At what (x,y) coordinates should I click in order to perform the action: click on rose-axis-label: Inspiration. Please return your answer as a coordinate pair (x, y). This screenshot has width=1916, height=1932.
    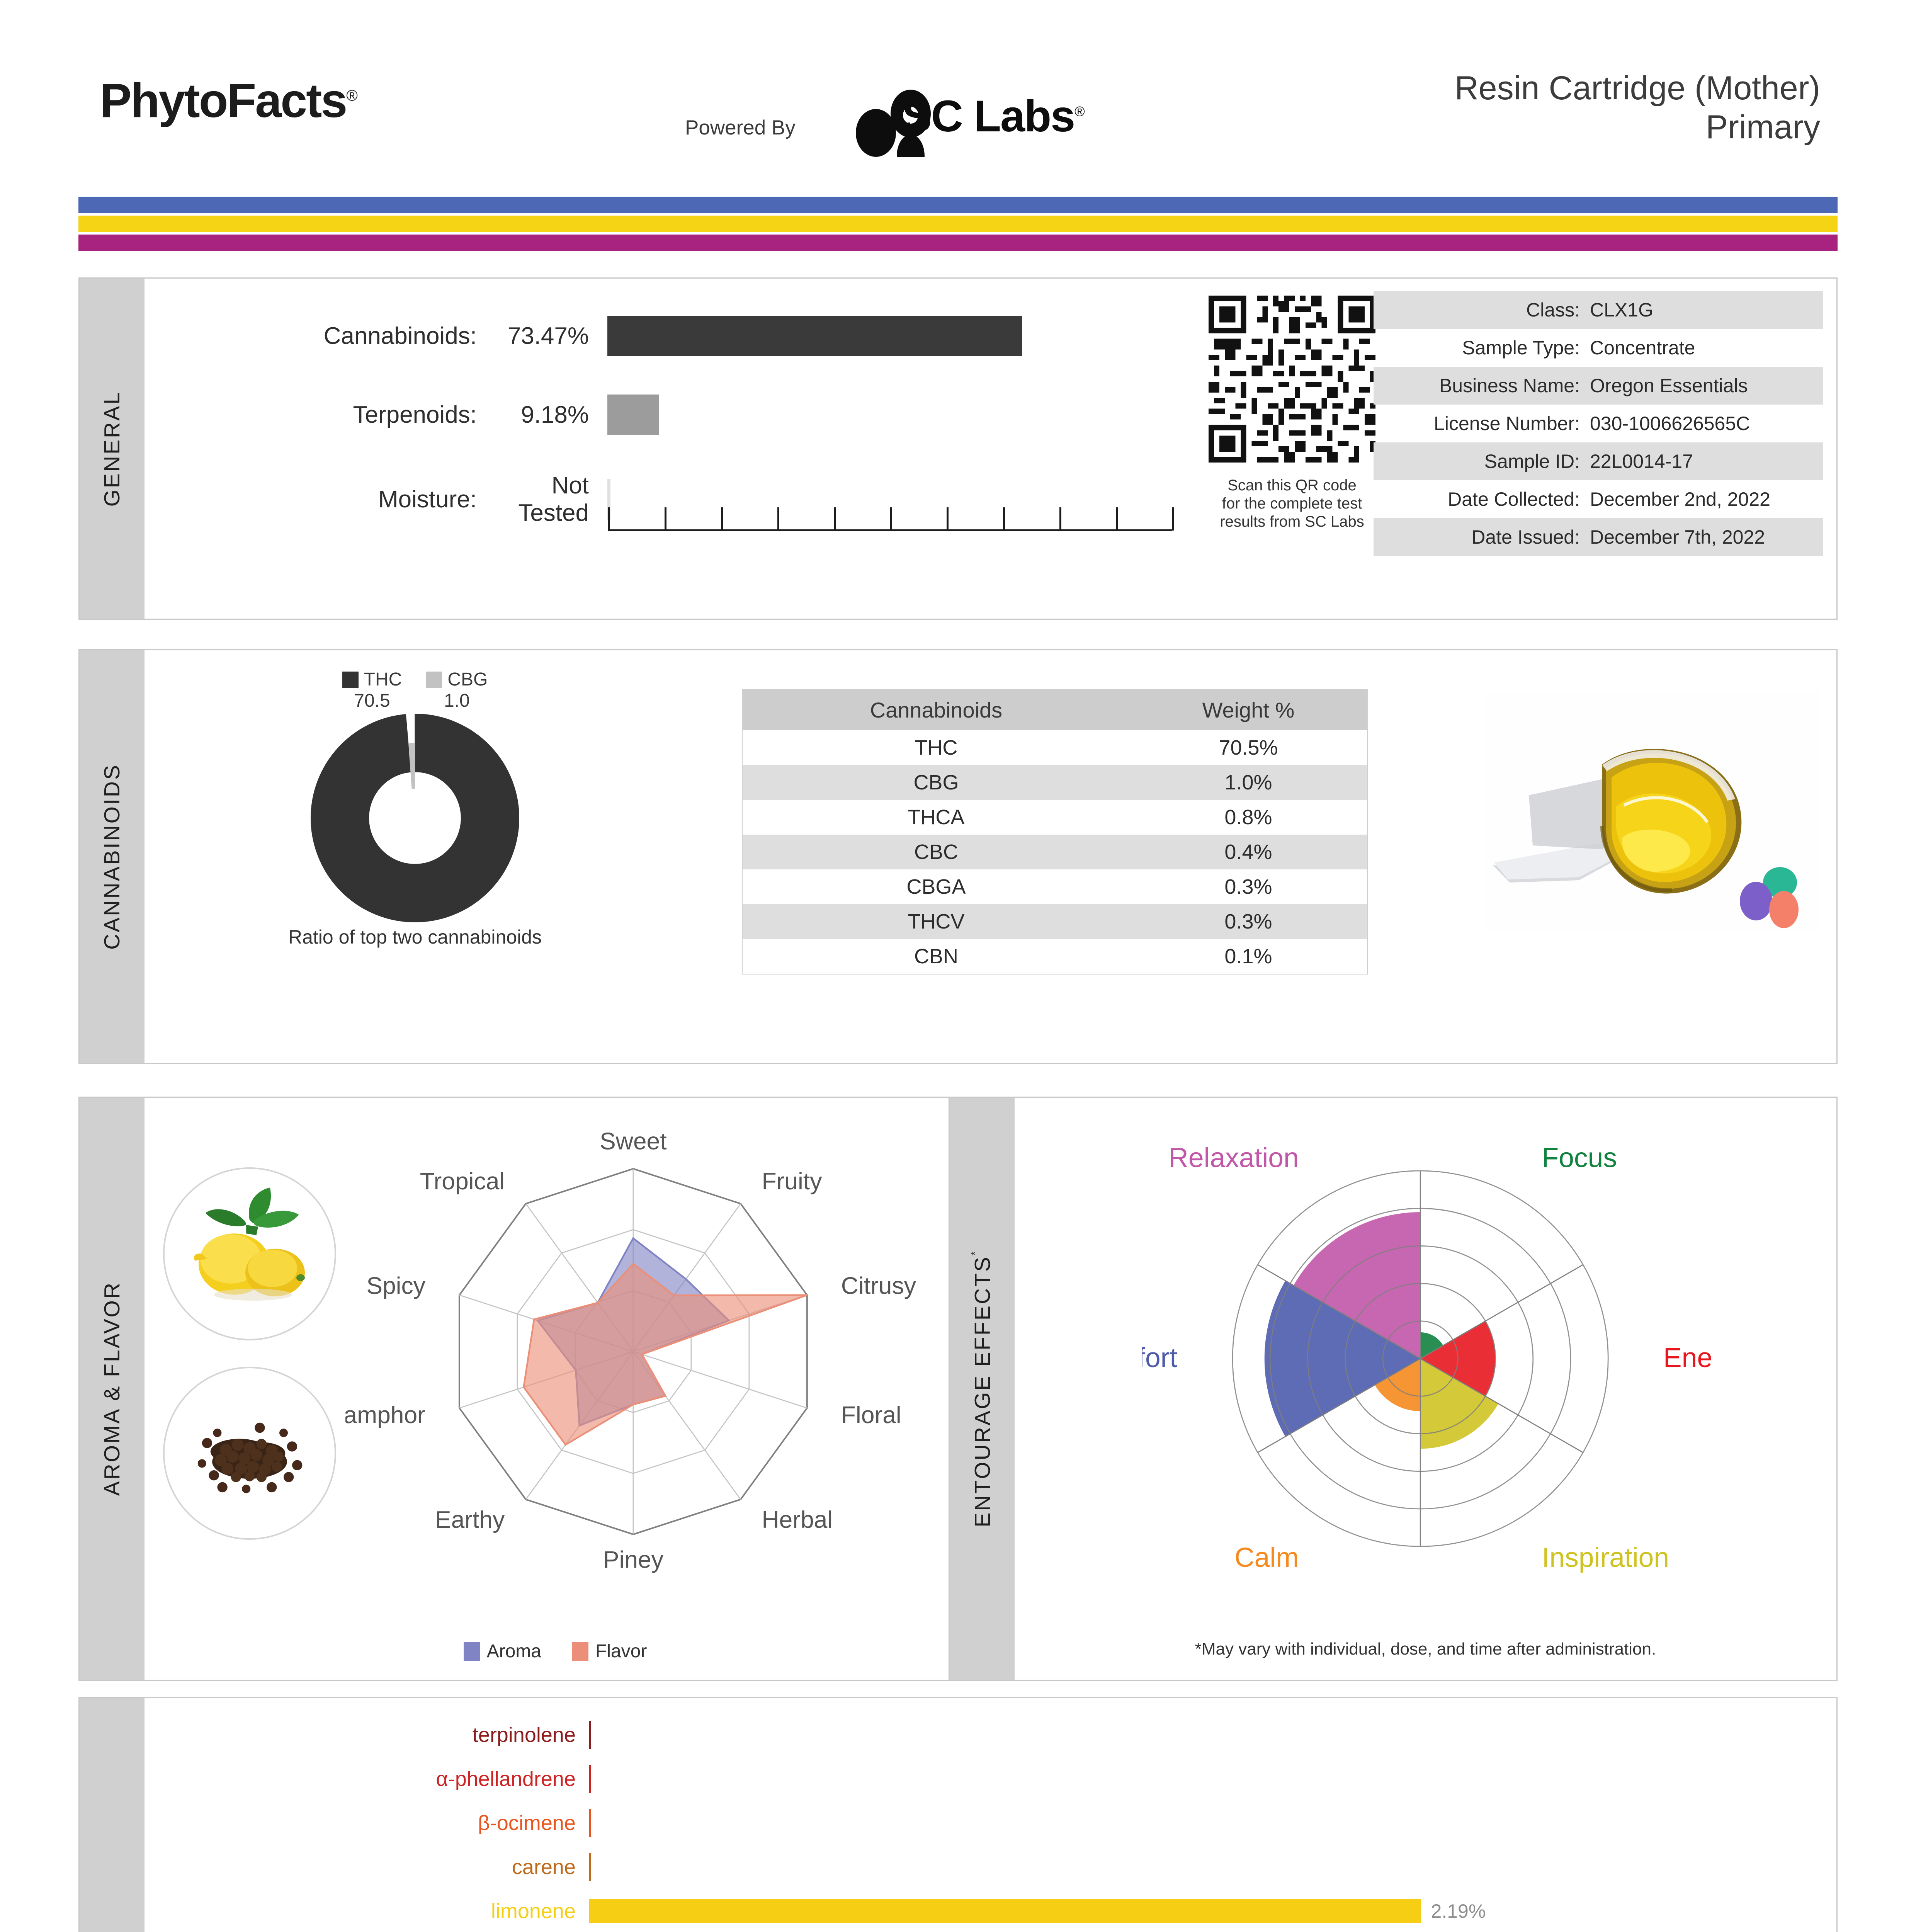
    Looking at the image, I should click on (1606, 1558).